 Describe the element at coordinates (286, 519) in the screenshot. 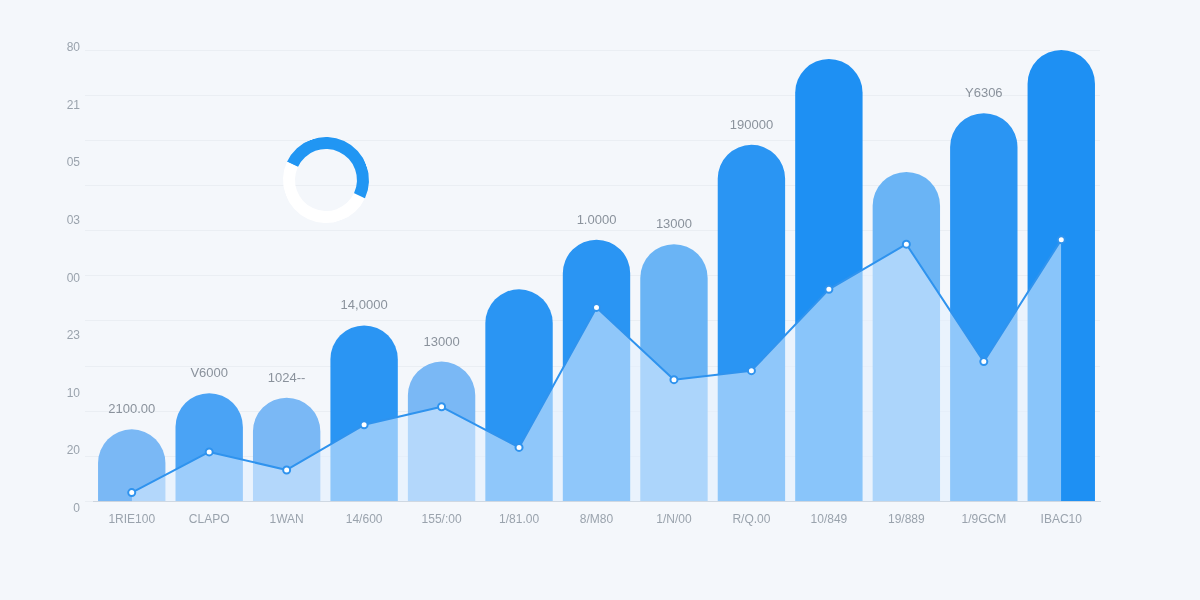

I see `x-tick-label: 1WAN` at that location.